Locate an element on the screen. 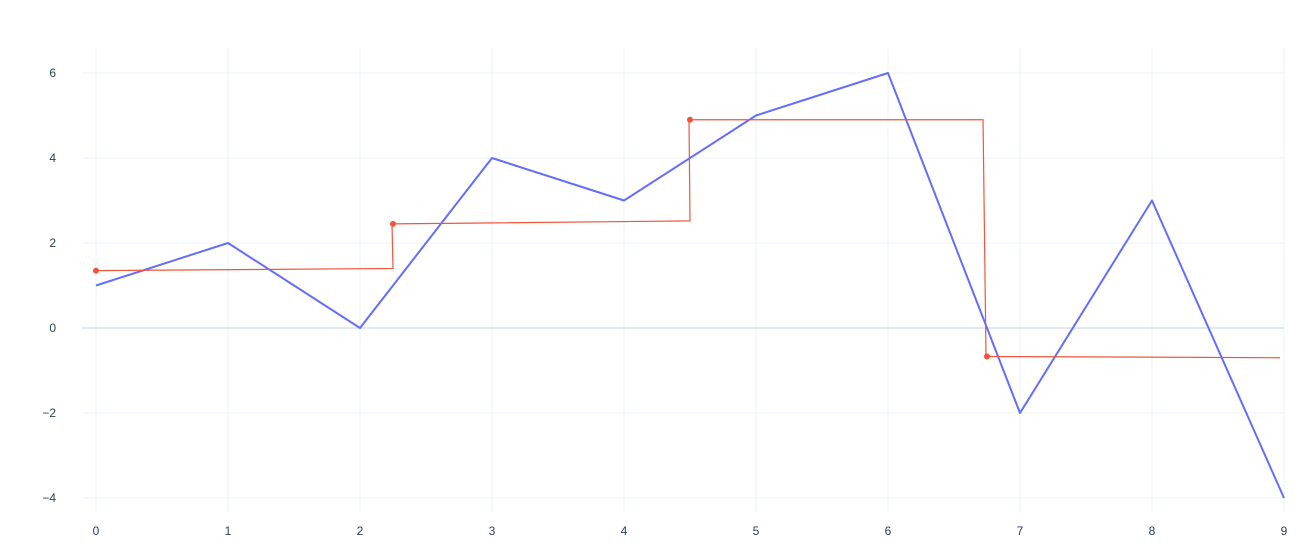 Image resolution: width=1299 pixels, height=559 pixels. x-tick-label: 8 is located at coordinates (1152, 531).